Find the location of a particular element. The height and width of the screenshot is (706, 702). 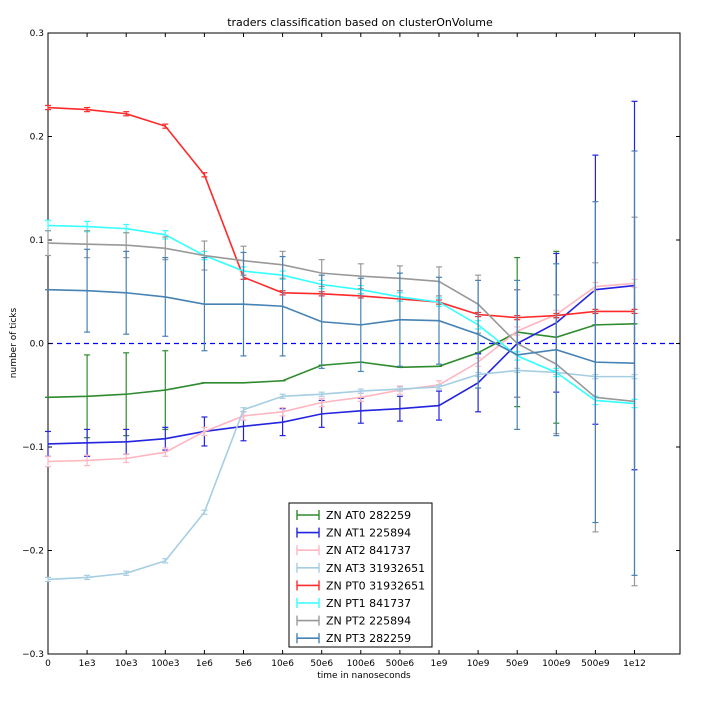

legend-label: ZN AT2 841737 is located at coordinates (368, 550).